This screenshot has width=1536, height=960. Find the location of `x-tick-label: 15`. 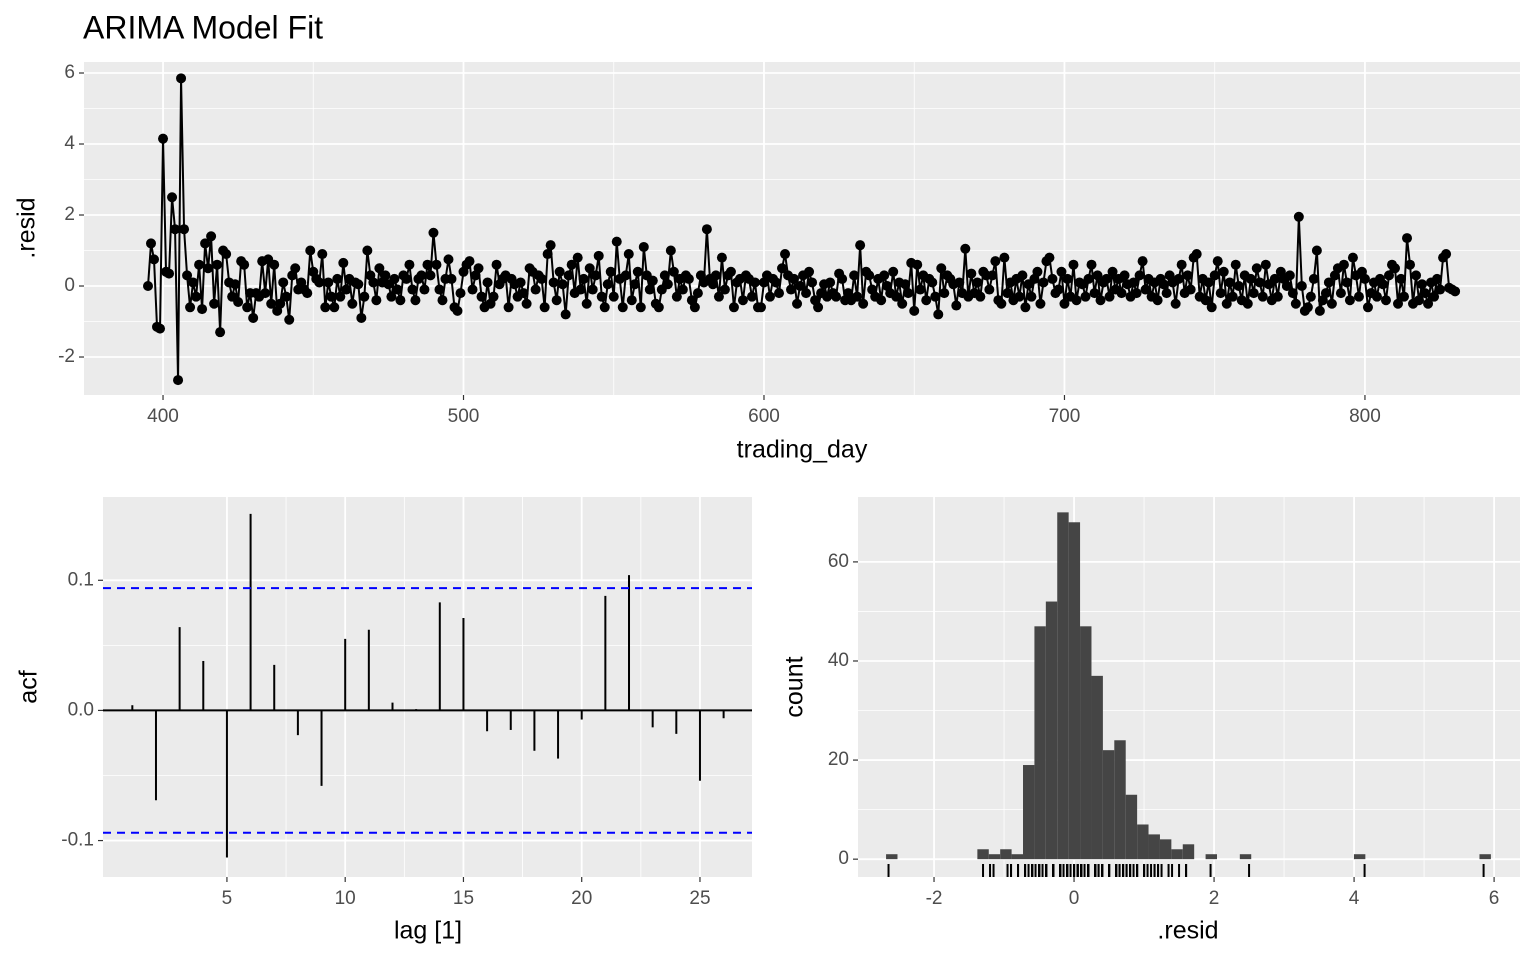

x-tick-label: 15 is located at coordinates (463, 898).